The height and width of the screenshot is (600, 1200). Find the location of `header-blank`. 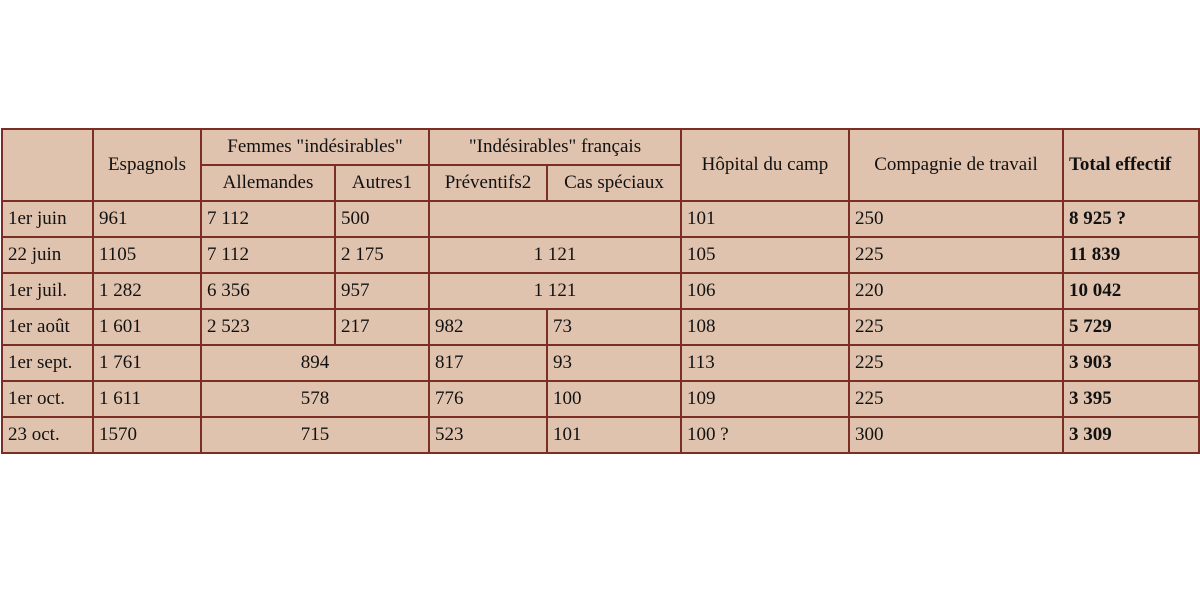

header-blank is located at coordinates (47, 165).